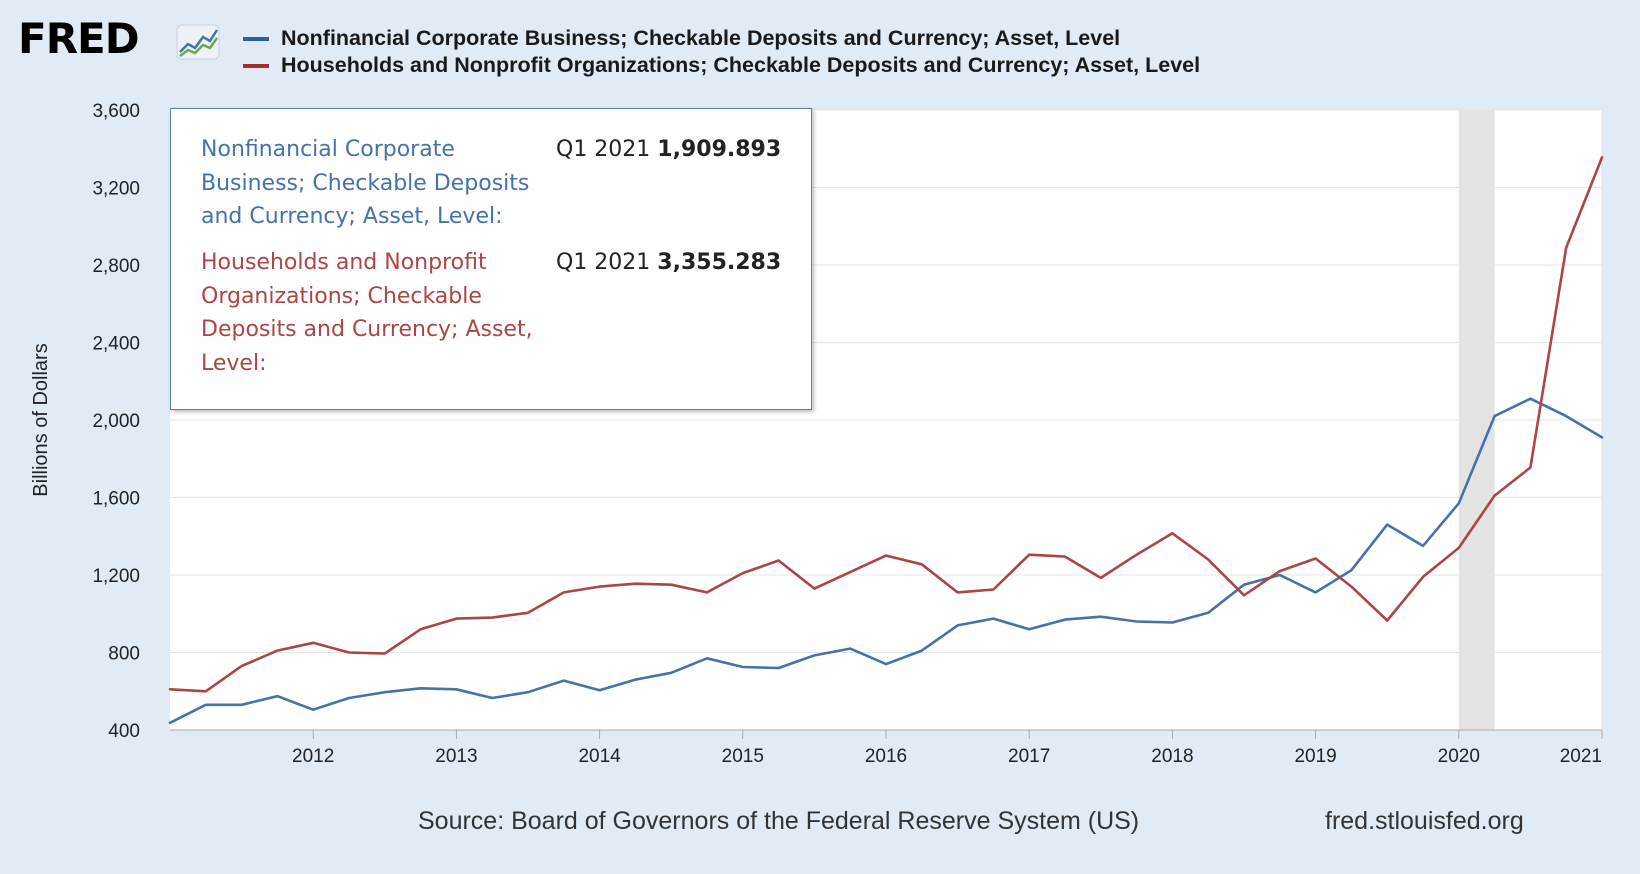 The image size is (1640, 874). I want to click on x-tick-label: 2014, so click(599, 756).